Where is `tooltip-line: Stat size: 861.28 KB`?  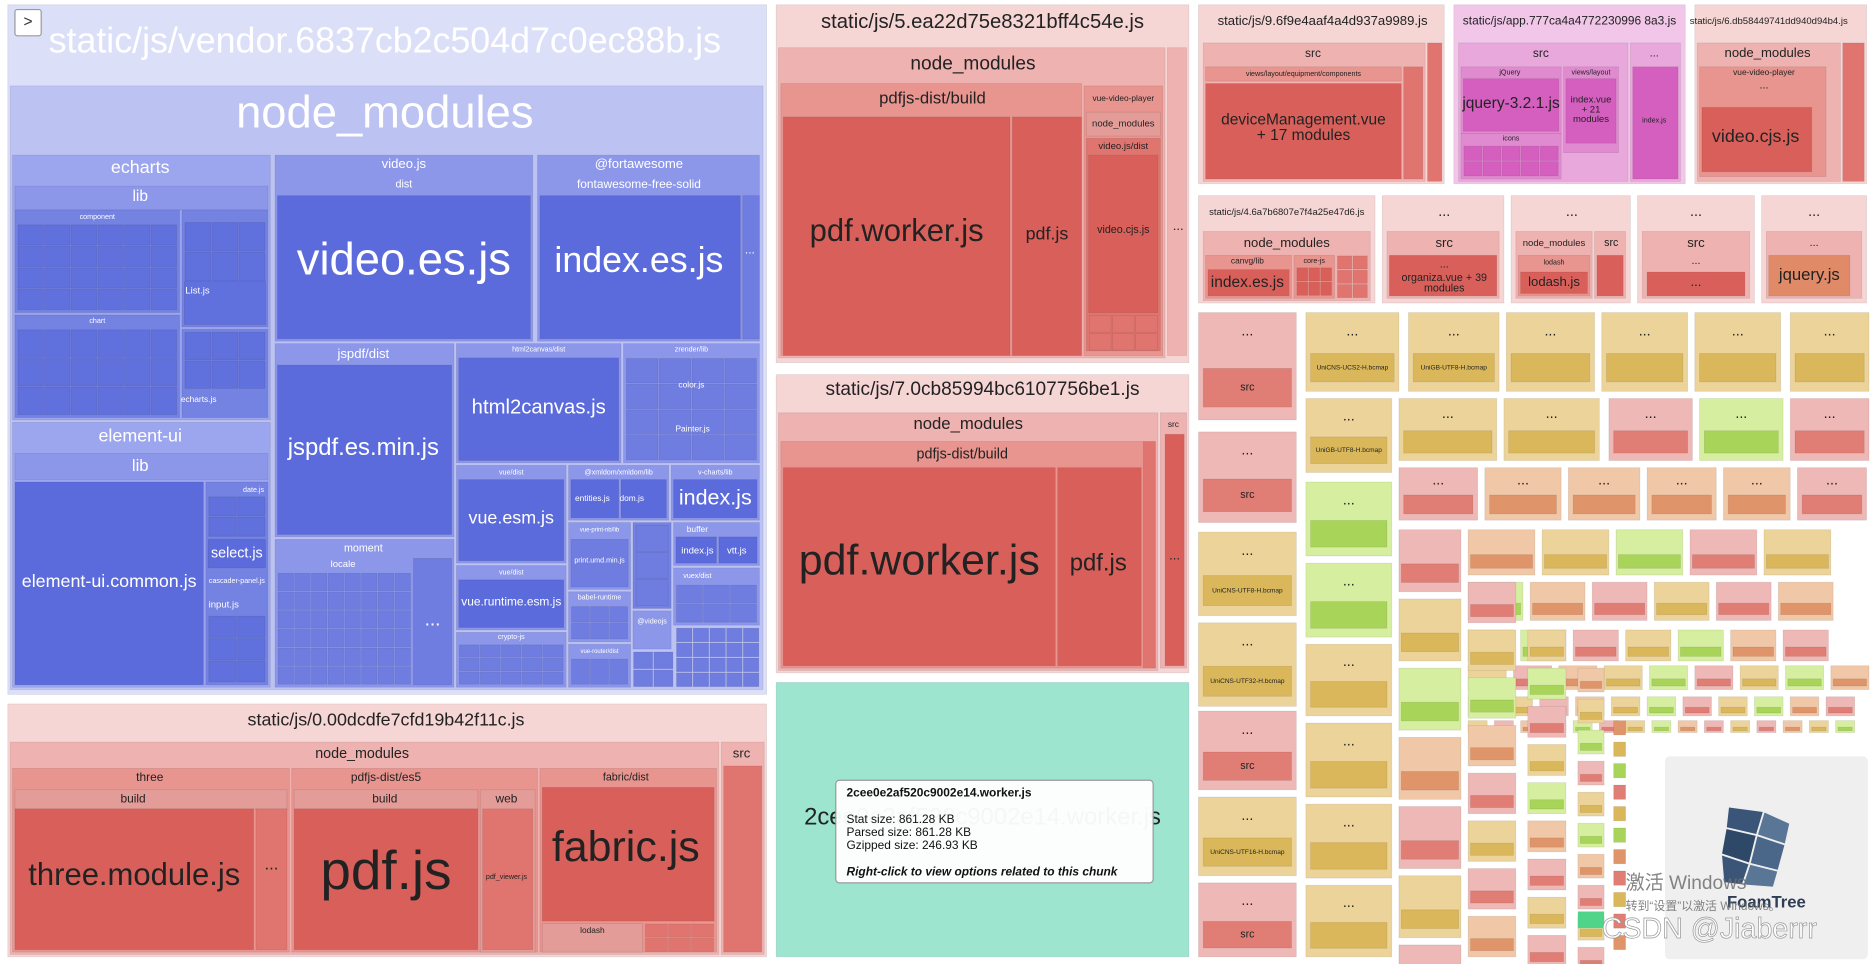
tooltip-line: Stat size: 861.28 KB is located at coordinates (901, 819).